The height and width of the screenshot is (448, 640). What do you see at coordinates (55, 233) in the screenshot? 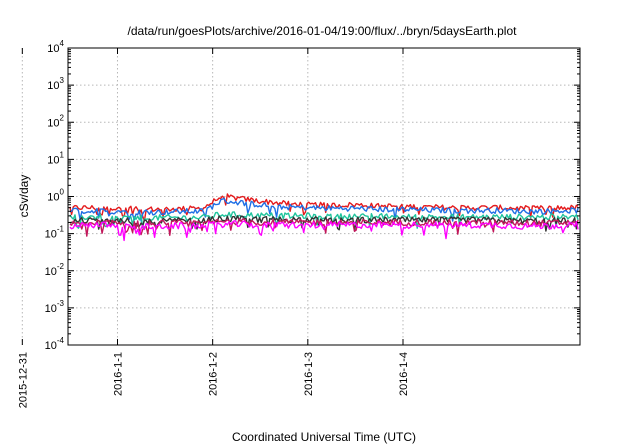
I see `y-tick-label: 10⁻¹` at bounding box center [55, 233].